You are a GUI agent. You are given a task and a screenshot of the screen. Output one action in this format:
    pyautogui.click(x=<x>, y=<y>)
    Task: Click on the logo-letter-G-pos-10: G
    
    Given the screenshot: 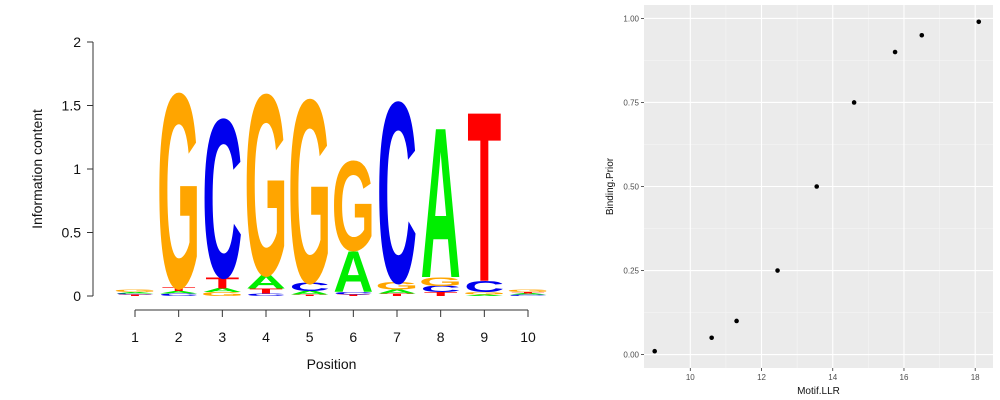 What is the action you would take?
    pyautogui.click(x=527, y=291)
    